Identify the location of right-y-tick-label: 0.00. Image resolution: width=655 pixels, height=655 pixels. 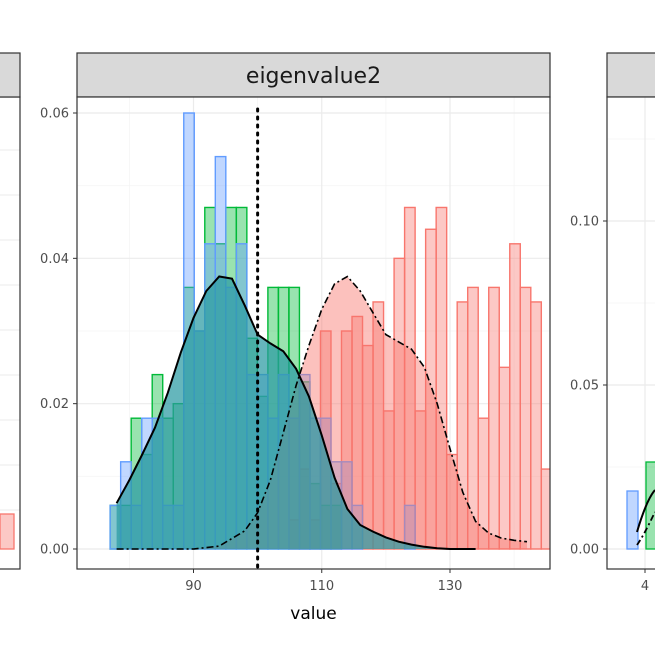
(584, 550).